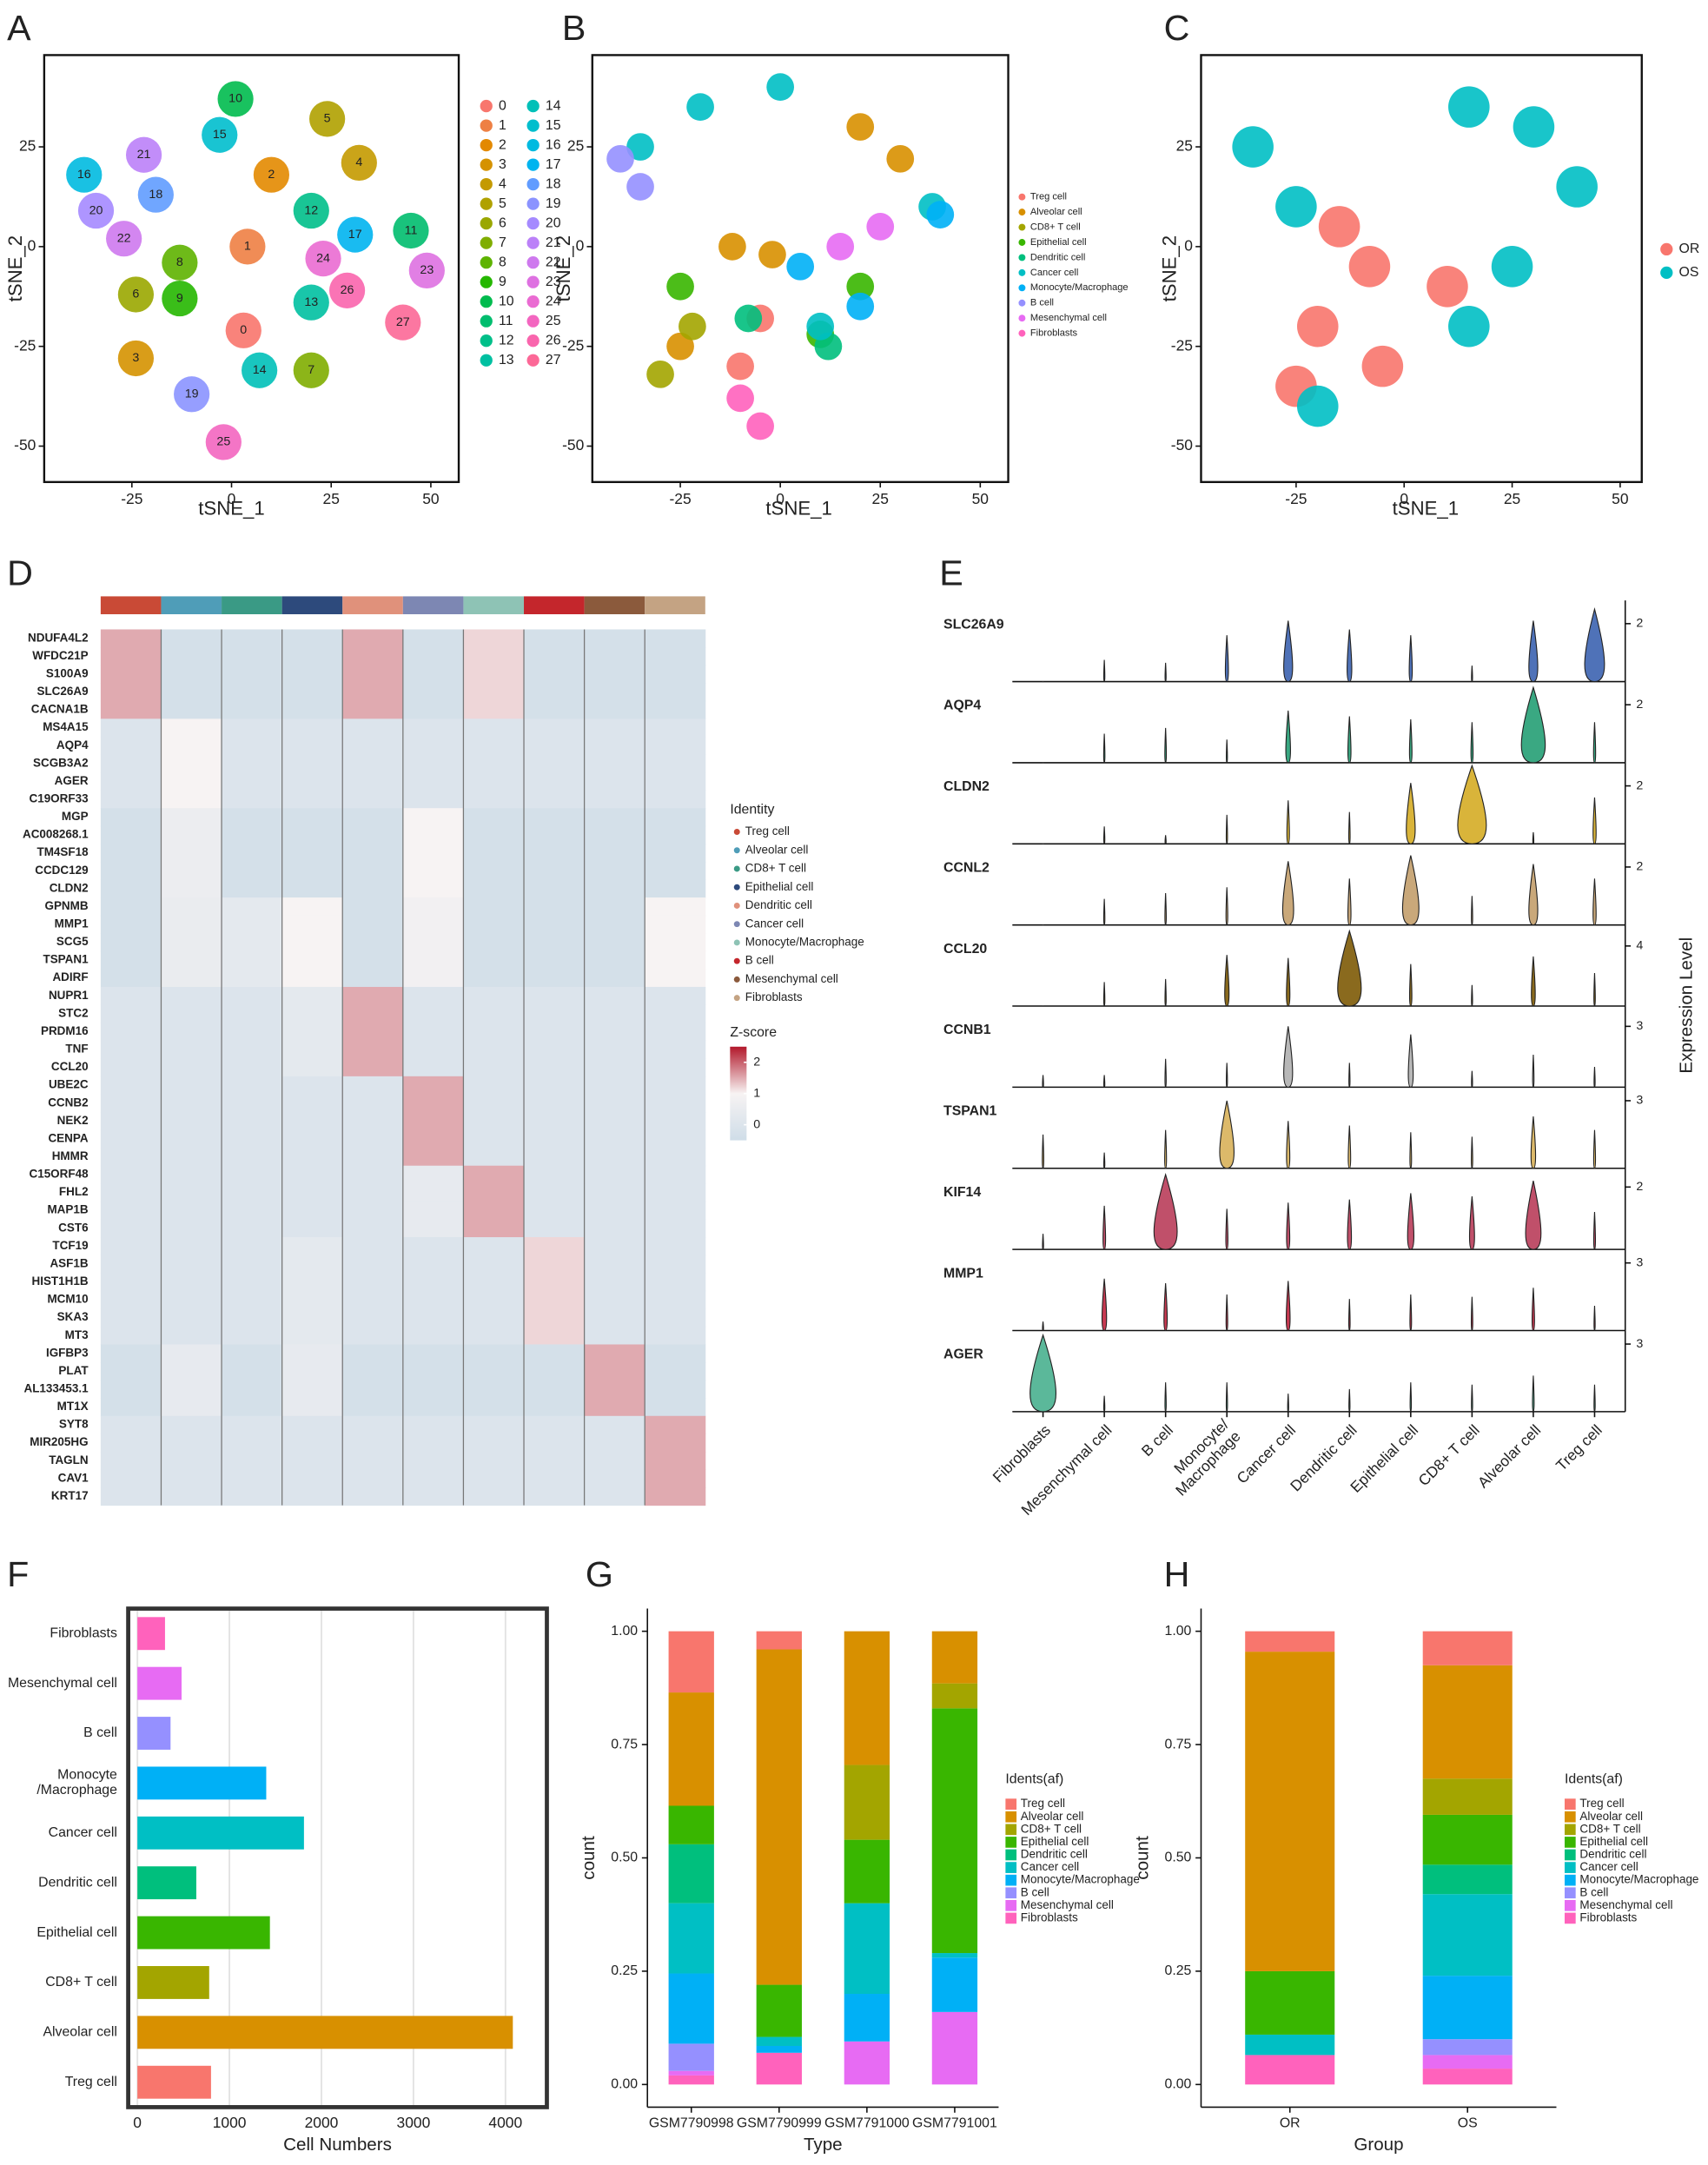 The height and width of the screenshot is (2165, 1708). What do you see at coordinates (18, 1574) in the screenshot?
I see `panel-letter: F` at bounding box center [18, 1574].